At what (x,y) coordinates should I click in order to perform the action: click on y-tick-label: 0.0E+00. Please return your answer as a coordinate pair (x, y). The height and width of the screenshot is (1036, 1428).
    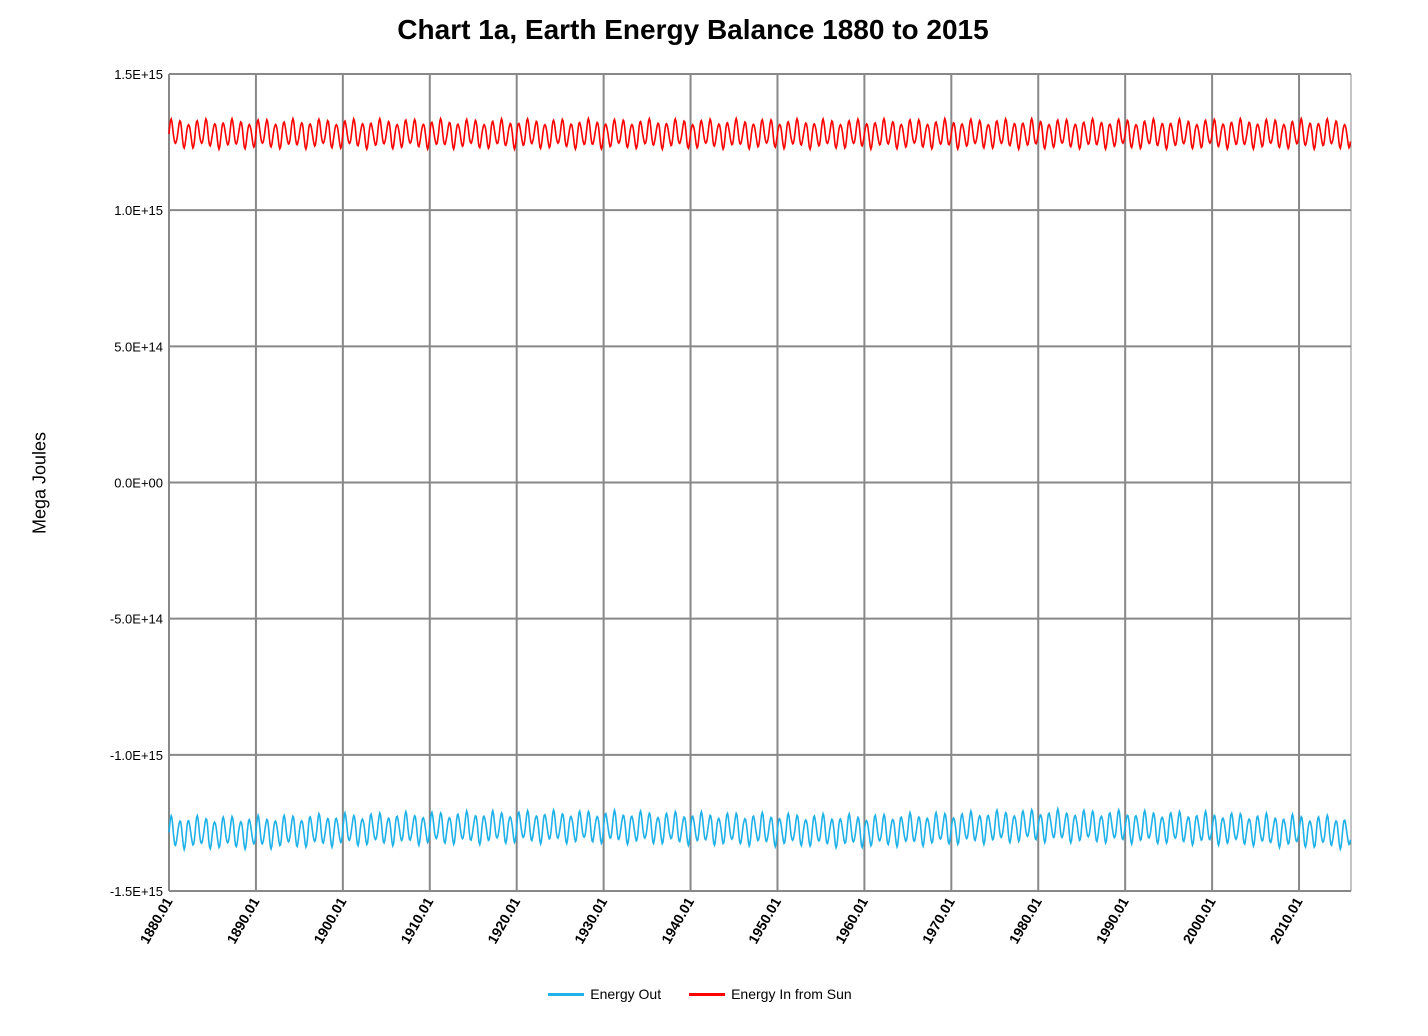
    Looking at the image, I should click on (138, 483).